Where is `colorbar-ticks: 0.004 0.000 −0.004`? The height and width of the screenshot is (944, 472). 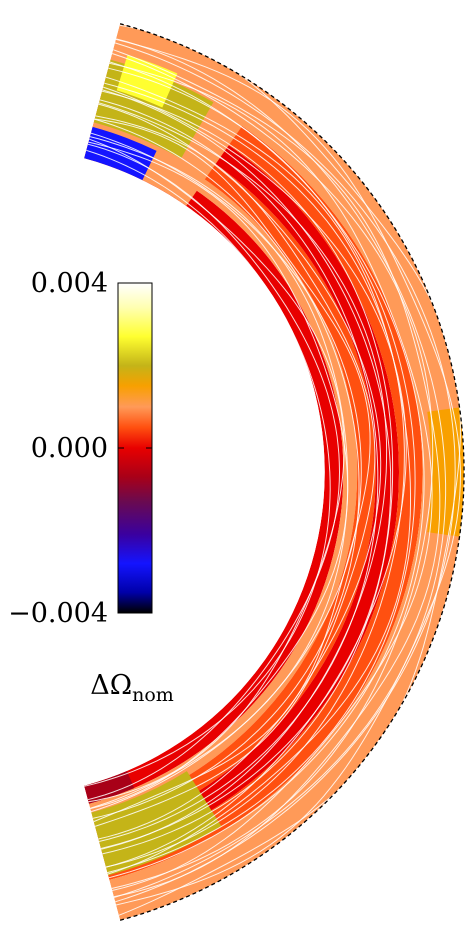 colorbar-ticks: 0.004 0.000 −0.004 is located at coordinates (80, 448).